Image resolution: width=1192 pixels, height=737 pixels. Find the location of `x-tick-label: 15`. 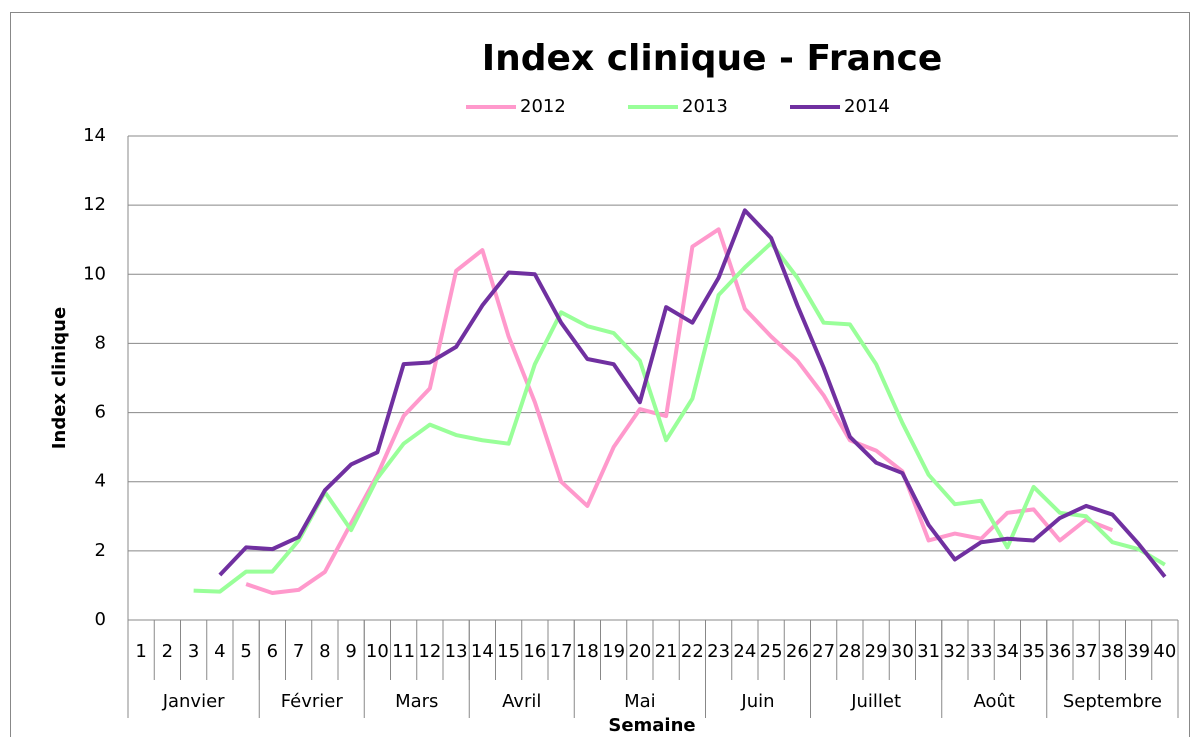

x-tick-label: 15 is located at coordinates (508, 651).